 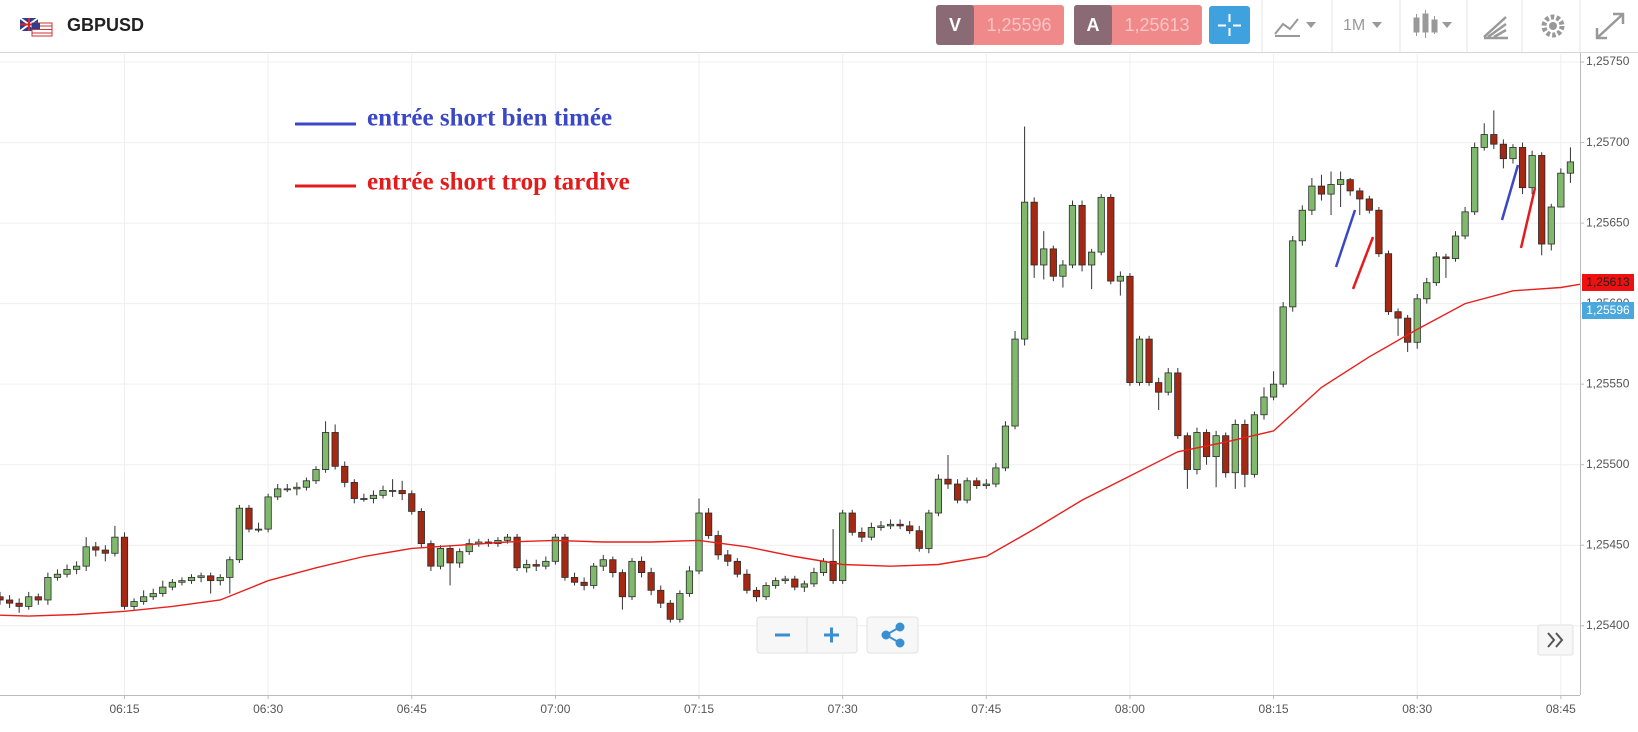 I want to click on crosshair-button, so click(x=1229, y=25).